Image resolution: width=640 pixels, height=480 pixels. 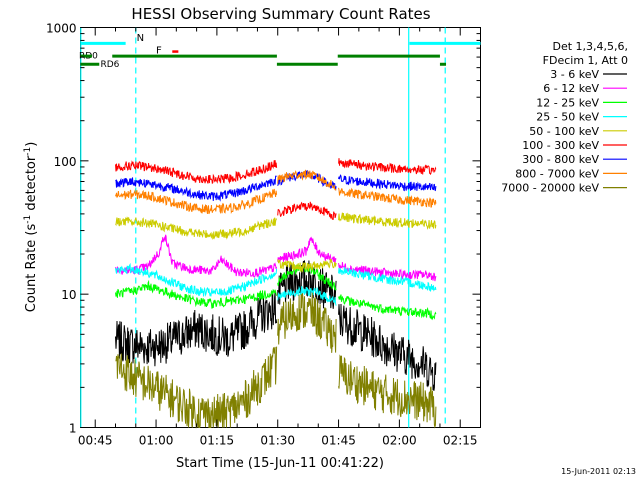 What do you see at coordinates (156, 441) in the screenshot?
I see `x-tick-label-1: 01:00` at bounding box center [156, 441].